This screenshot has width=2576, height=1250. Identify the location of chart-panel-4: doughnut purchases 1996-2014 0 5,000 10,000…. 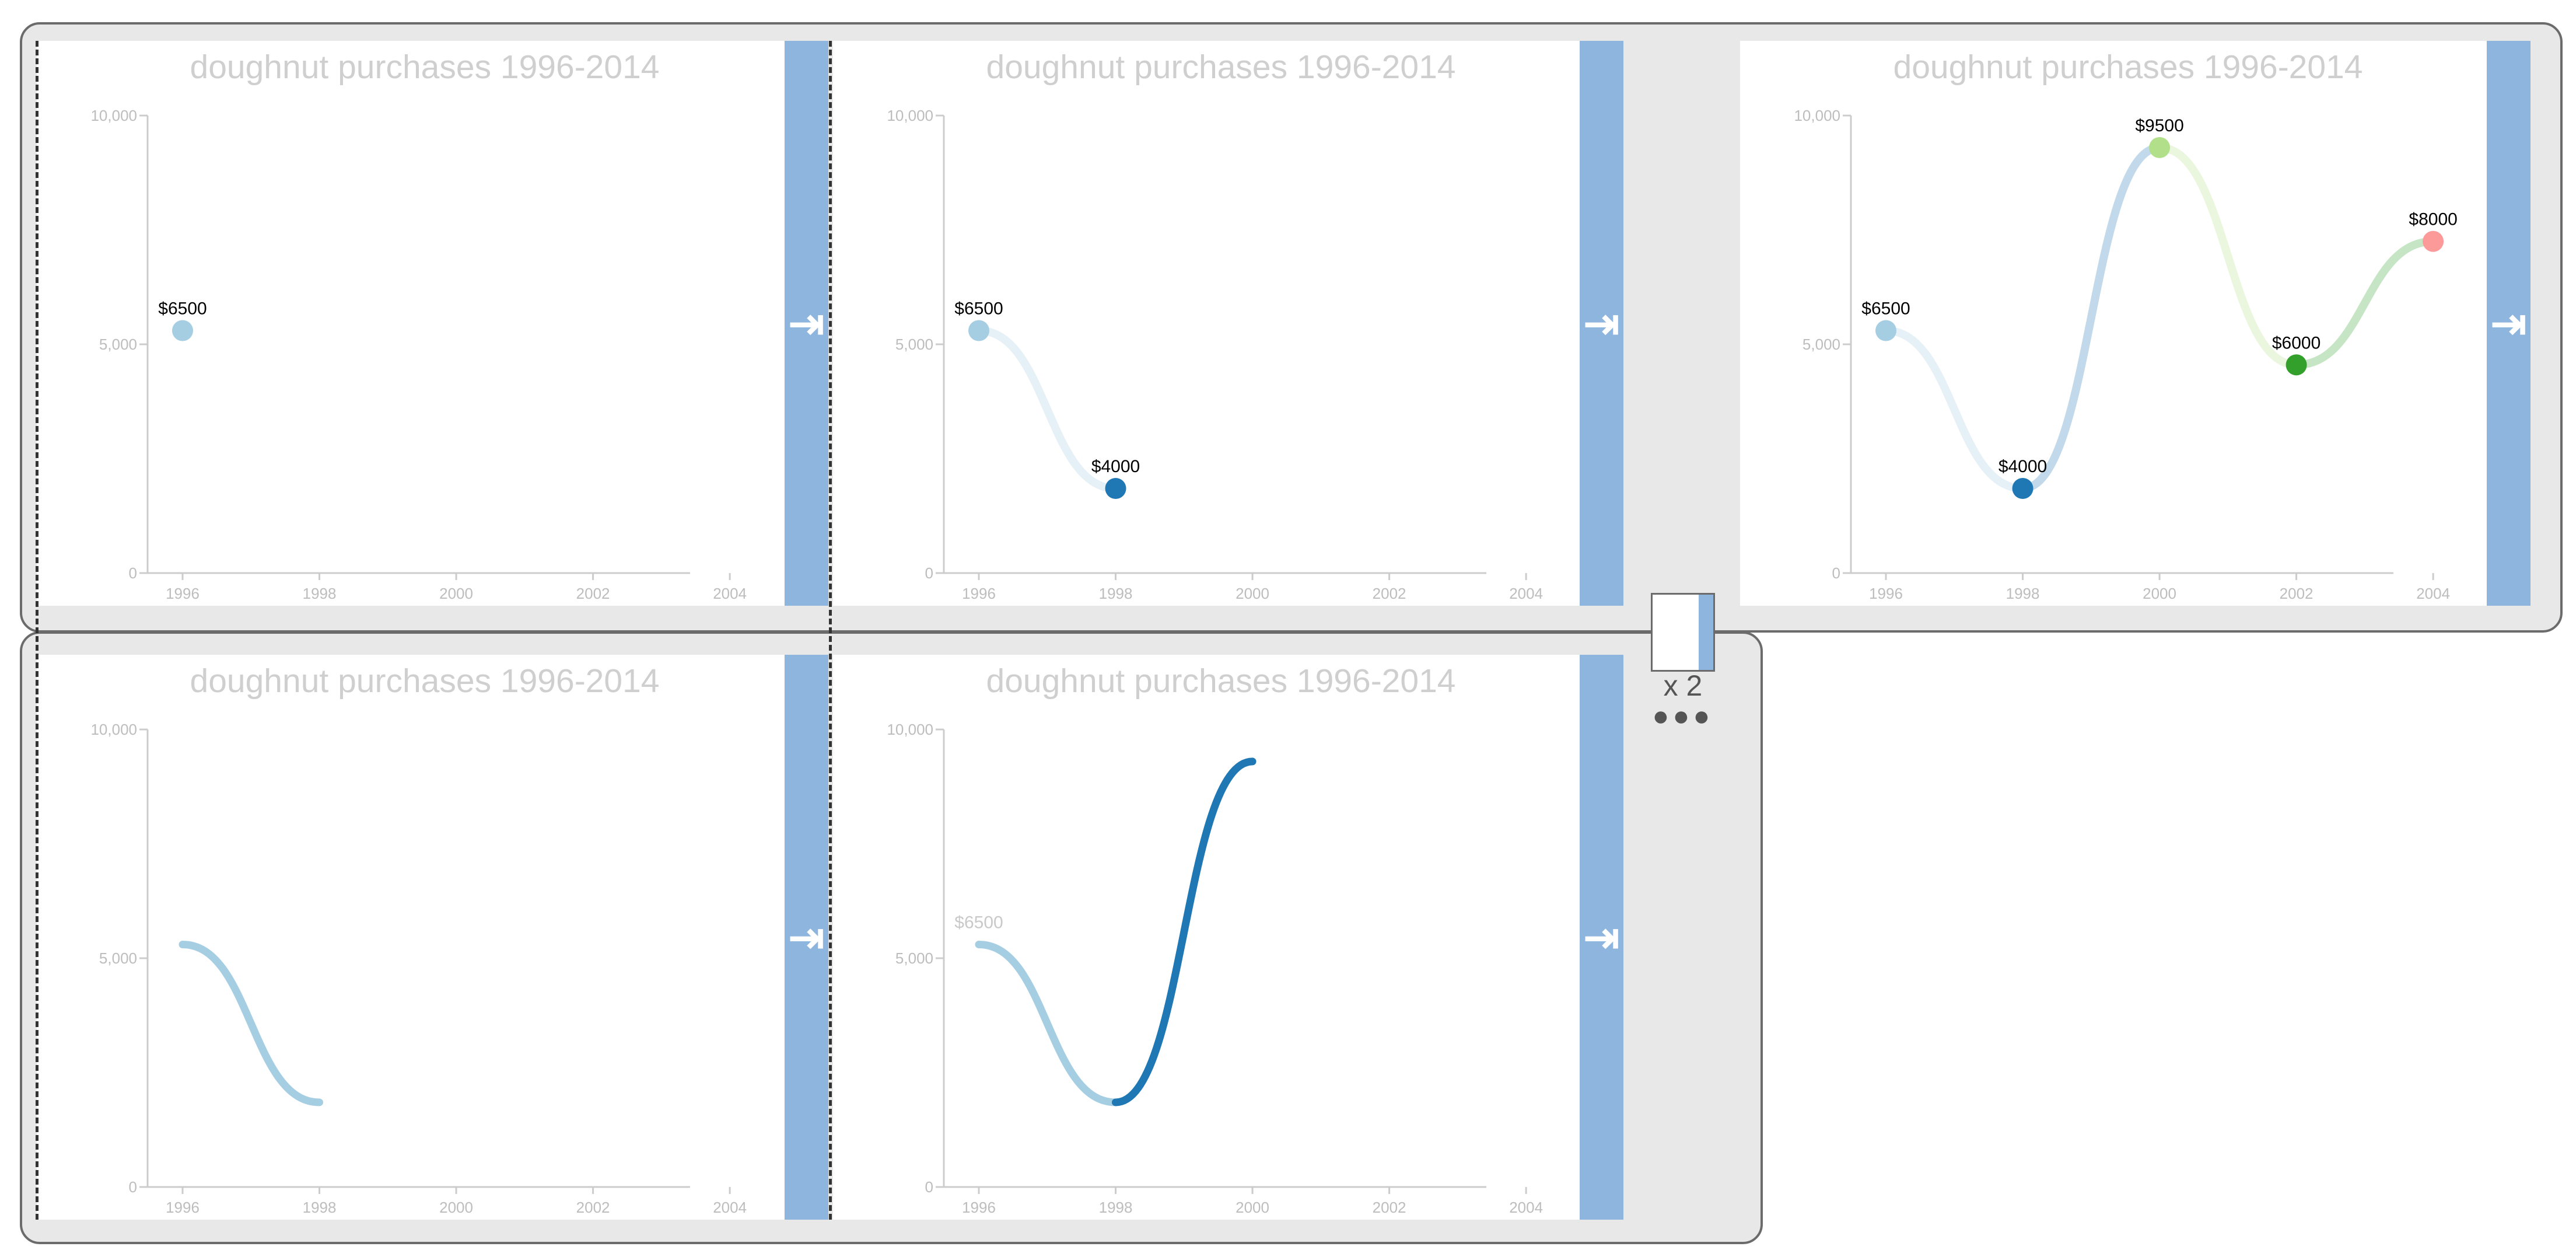
(432, 938).